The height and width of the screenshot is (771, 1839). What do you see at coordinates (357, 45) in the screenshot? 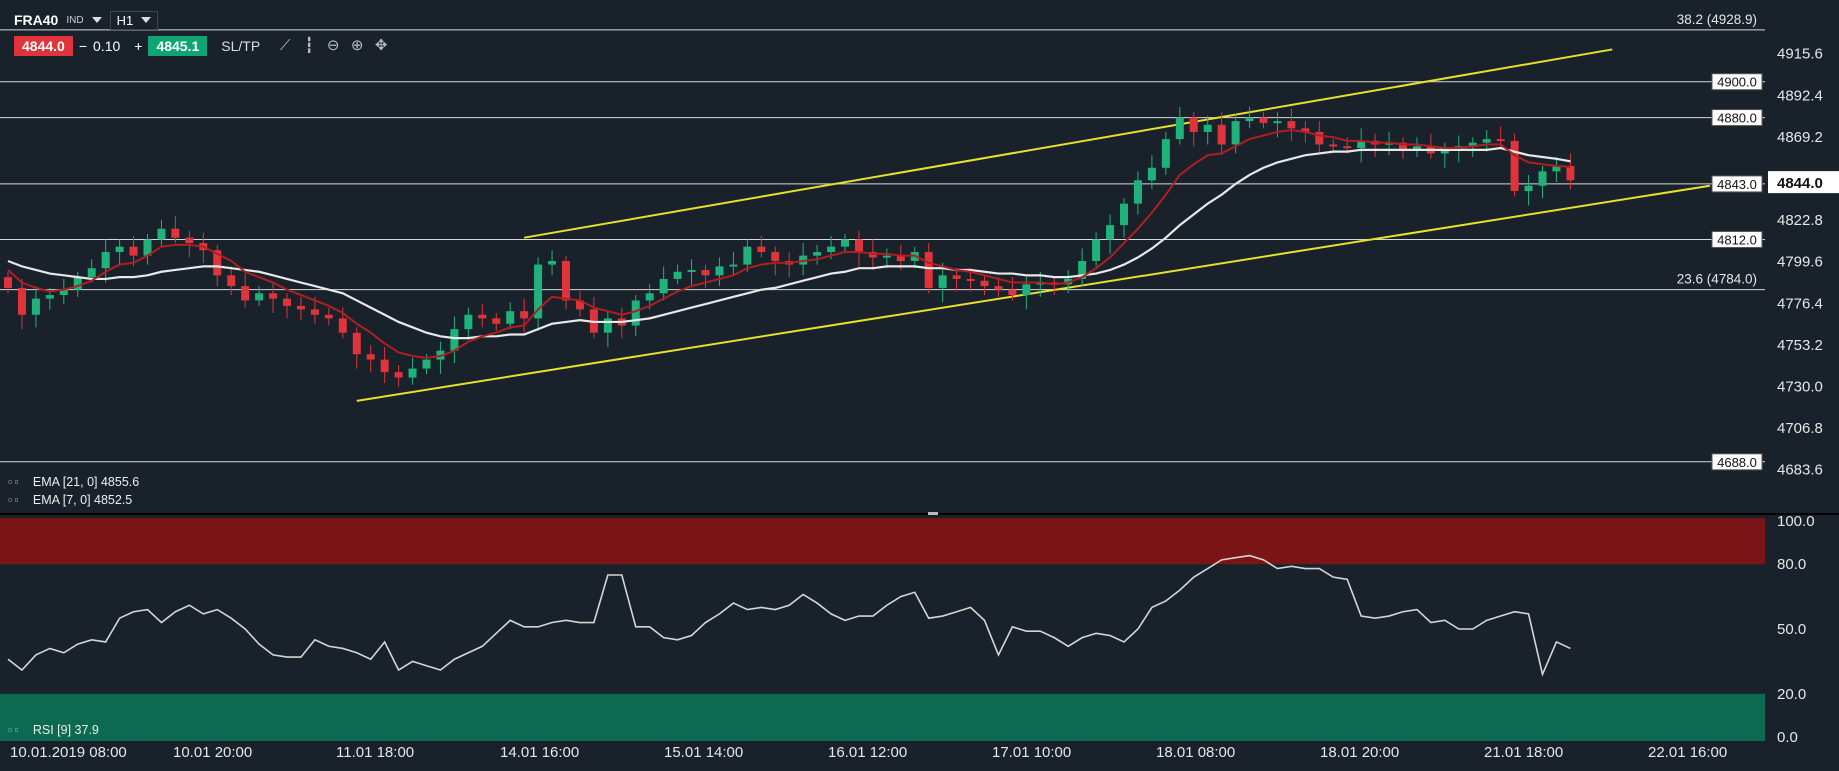
I see `zoom-in-icon: ⊕` at bounding box center [357, 45].